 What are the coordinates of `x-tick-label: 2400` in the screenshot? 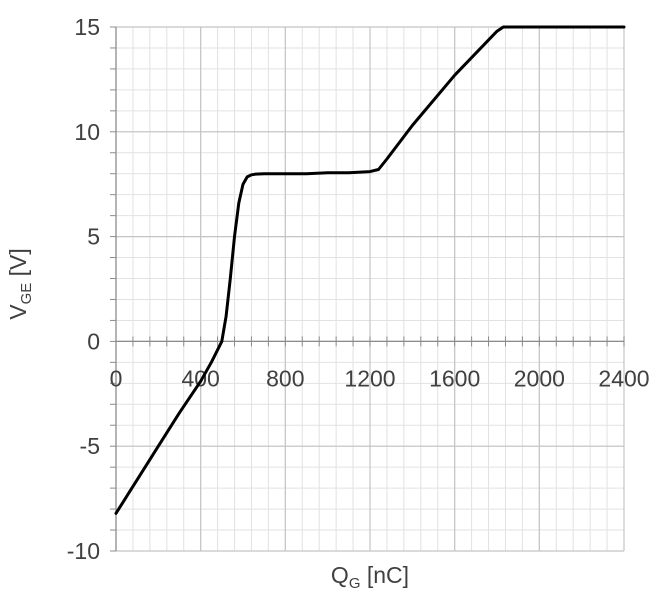 It's located at (623, 378).